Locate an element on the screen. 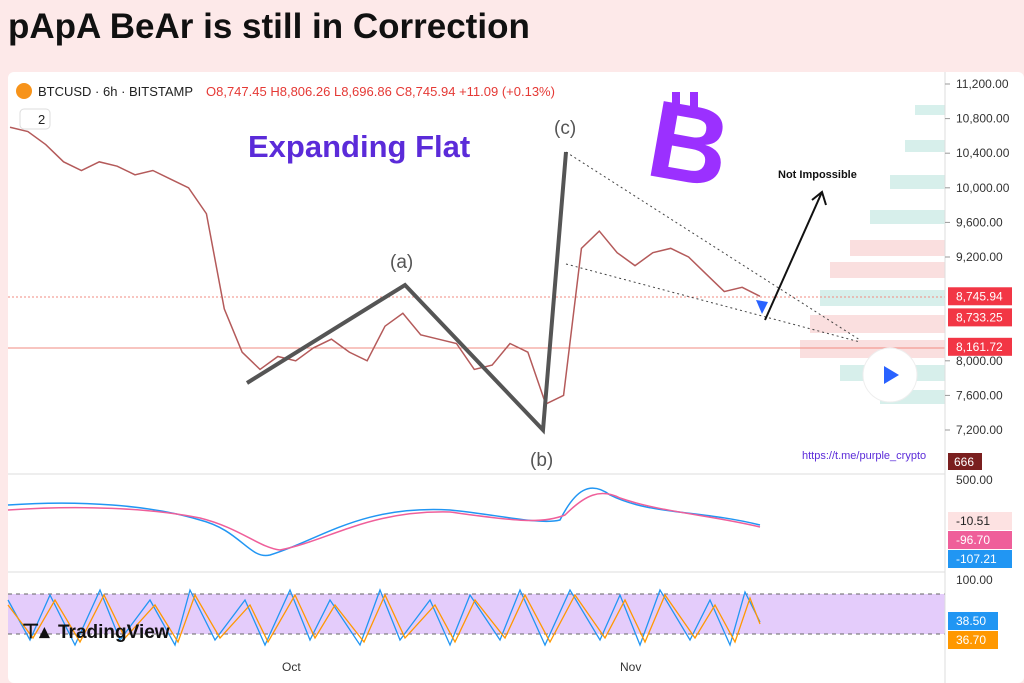  indicator-toggle is located at coordinates (35, 119).